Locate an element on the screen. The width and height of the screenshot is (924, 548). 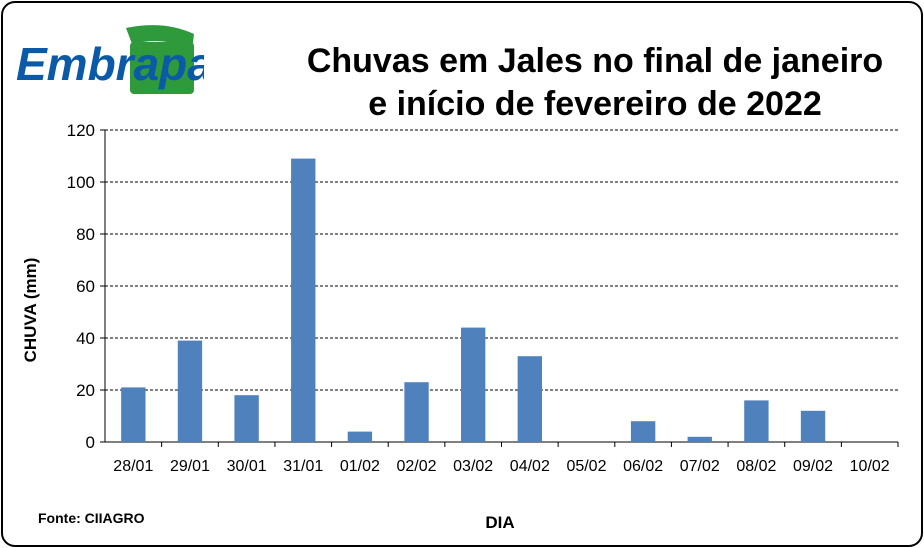
logo-green-block is located at coordinates (162, 68).